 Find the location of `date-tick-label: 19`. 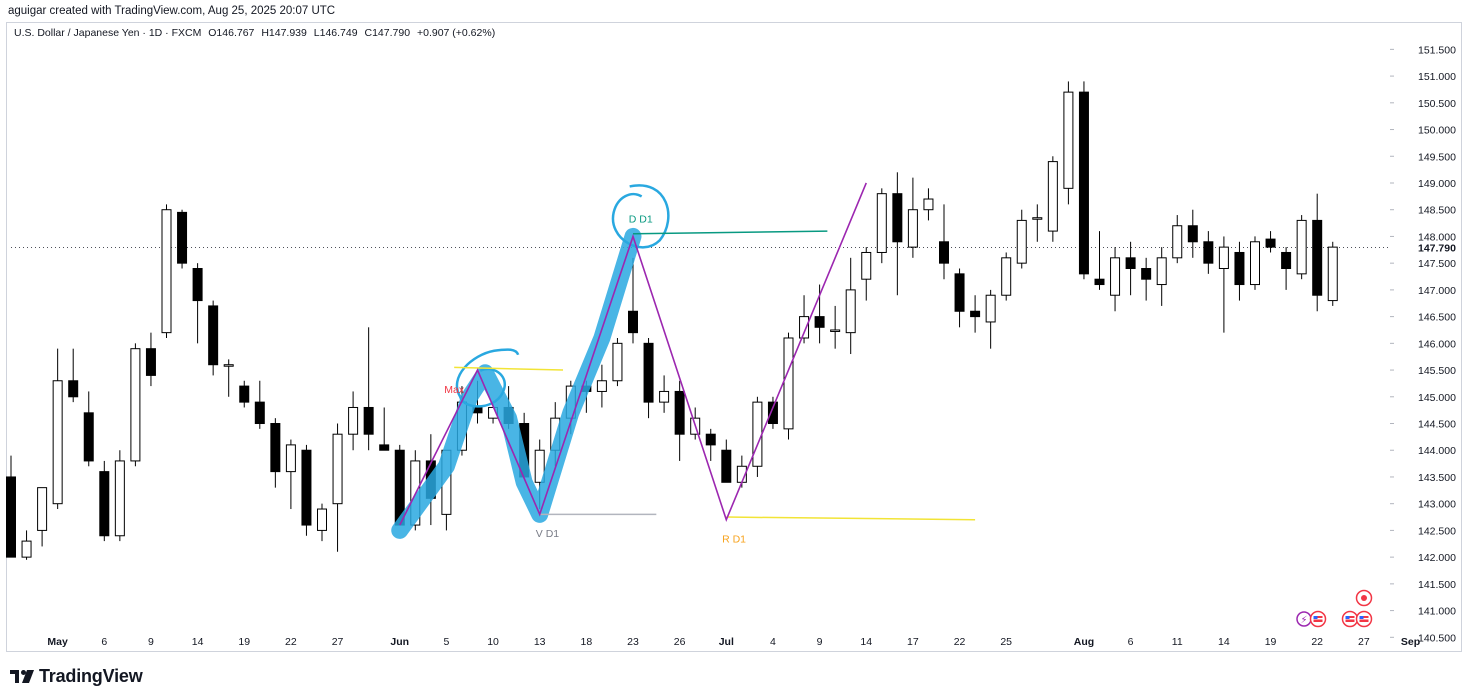

date-tick-label: 19 is located at coordinates (244, 642).